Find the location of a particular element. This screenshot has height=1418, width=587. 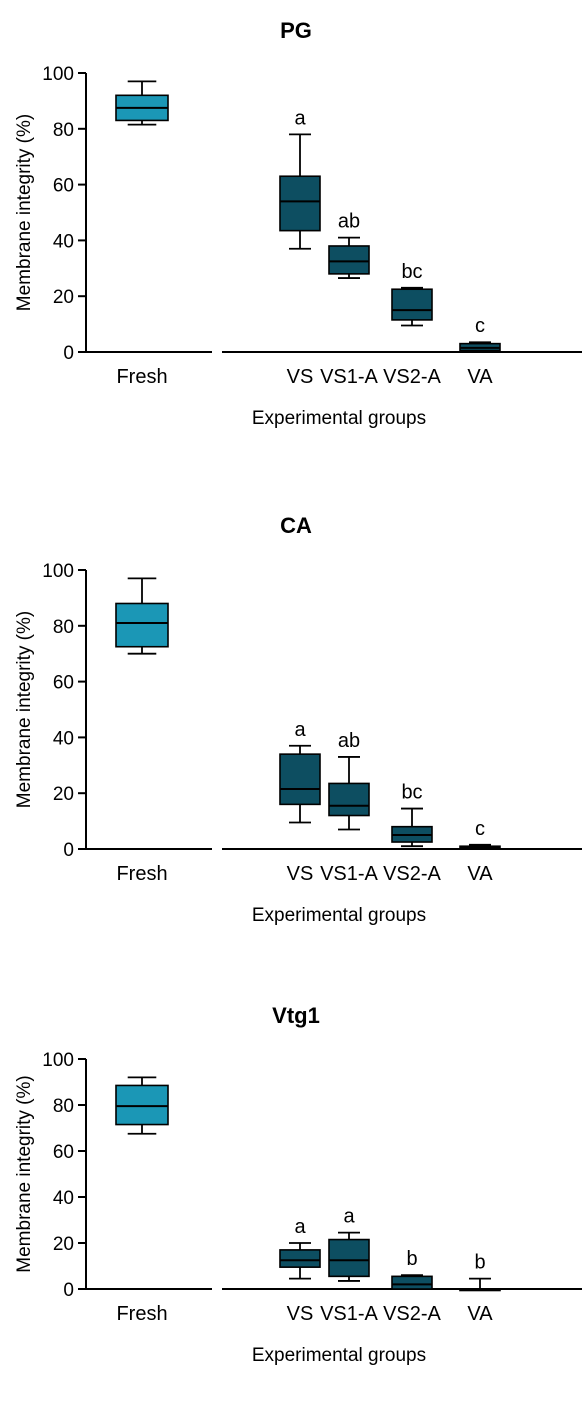

panel1-x-tick-label: VS1-A is located at coordinates (349, 377).